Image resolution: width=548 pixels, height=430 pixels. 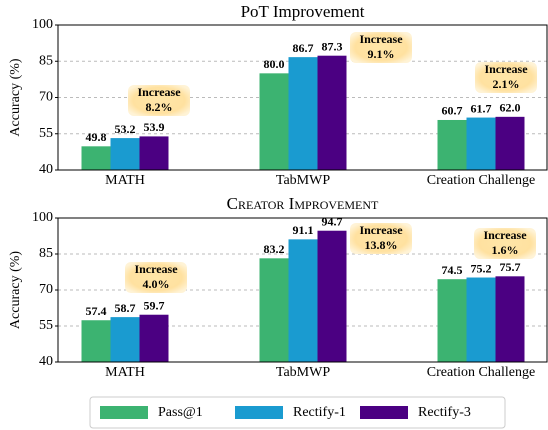 What do you see at coordinates (154, 127) in the screenshot?
I see `value-label: 53.9` at bounding box center [154, 127].